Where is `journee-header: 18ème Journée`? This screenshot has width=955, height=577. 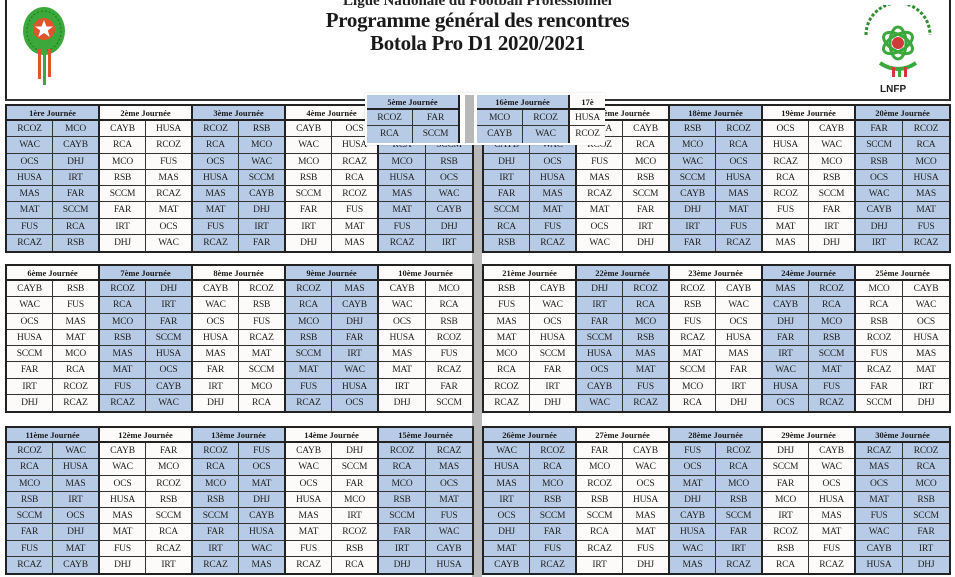 journee-header: 18ème Journée is located at coordinates (715, 113).